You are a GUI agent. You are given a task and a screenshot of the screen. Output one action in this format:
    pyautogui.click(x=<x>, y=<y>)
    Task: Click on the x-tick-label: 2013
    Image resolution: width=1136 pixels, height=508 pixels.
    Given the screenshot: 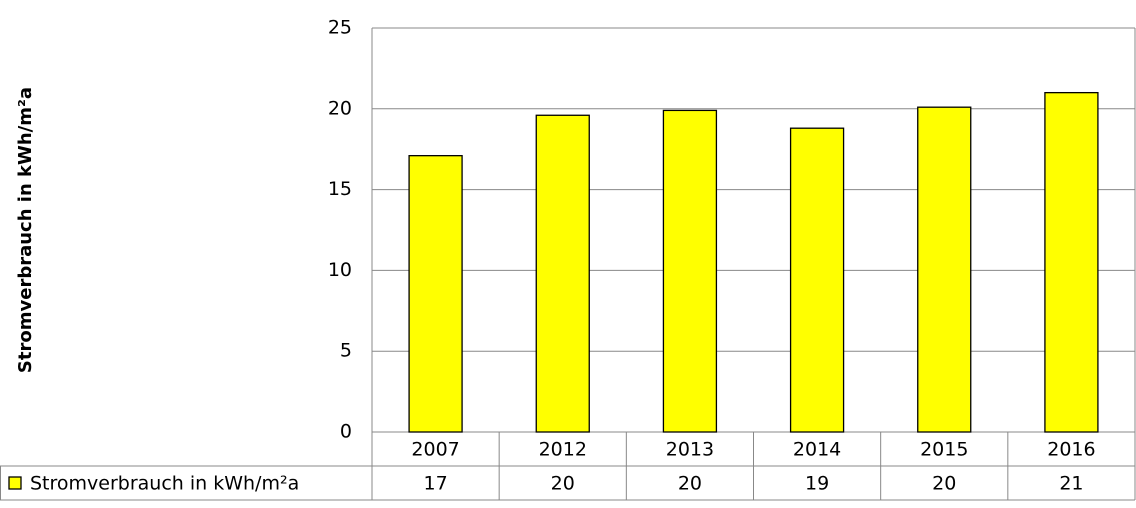 What is the action you would take?
    pyautogui.click(x=690, y=450)
    